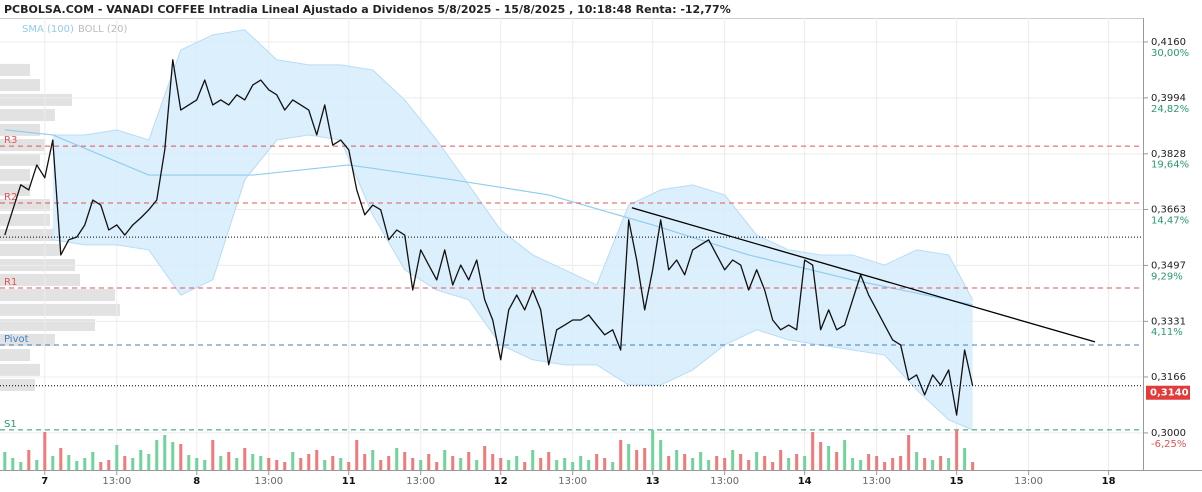 The height and width of the screenshot is (492, 1202). I want to click on y2-tick-label: 30,00%, so click(1170, 53).